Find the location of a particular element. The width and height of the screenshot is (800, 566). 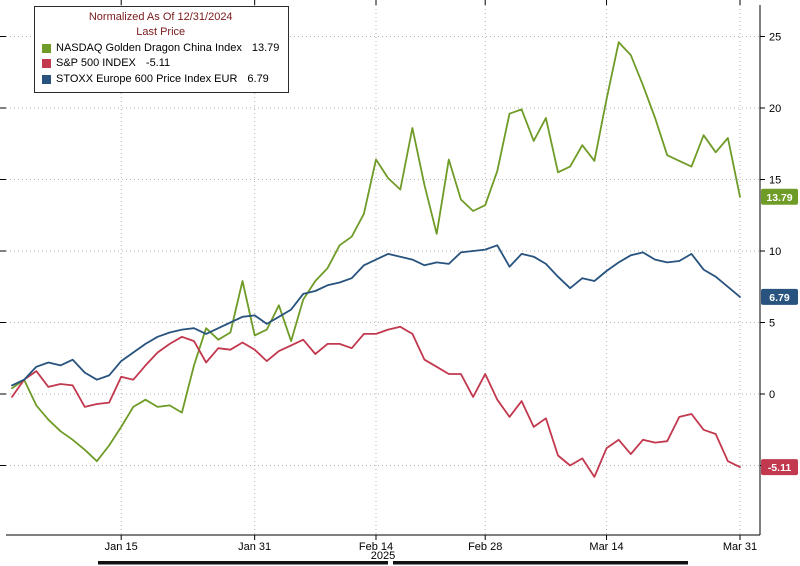

y-axis-label: 0 is located at coordinates (772, 395).